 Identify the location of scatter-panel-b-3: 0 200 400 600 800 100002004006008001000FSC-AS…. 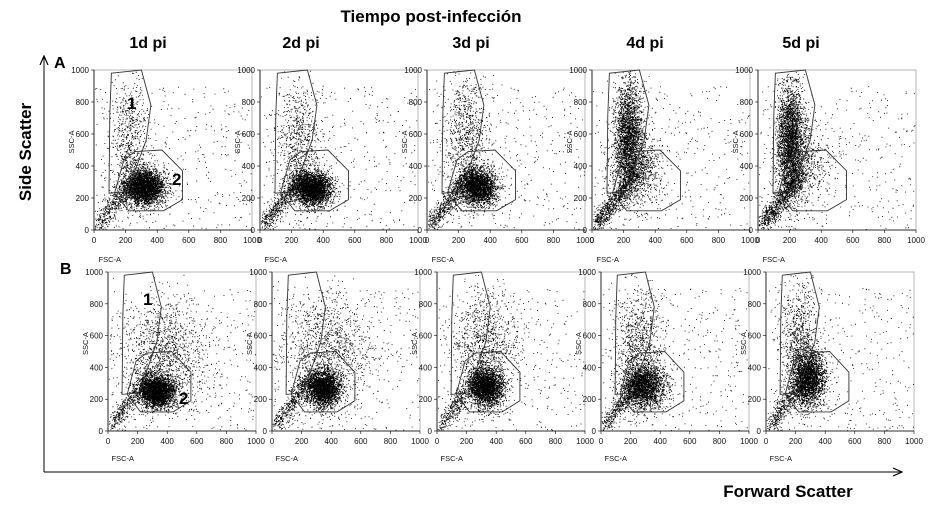
(502, 365).